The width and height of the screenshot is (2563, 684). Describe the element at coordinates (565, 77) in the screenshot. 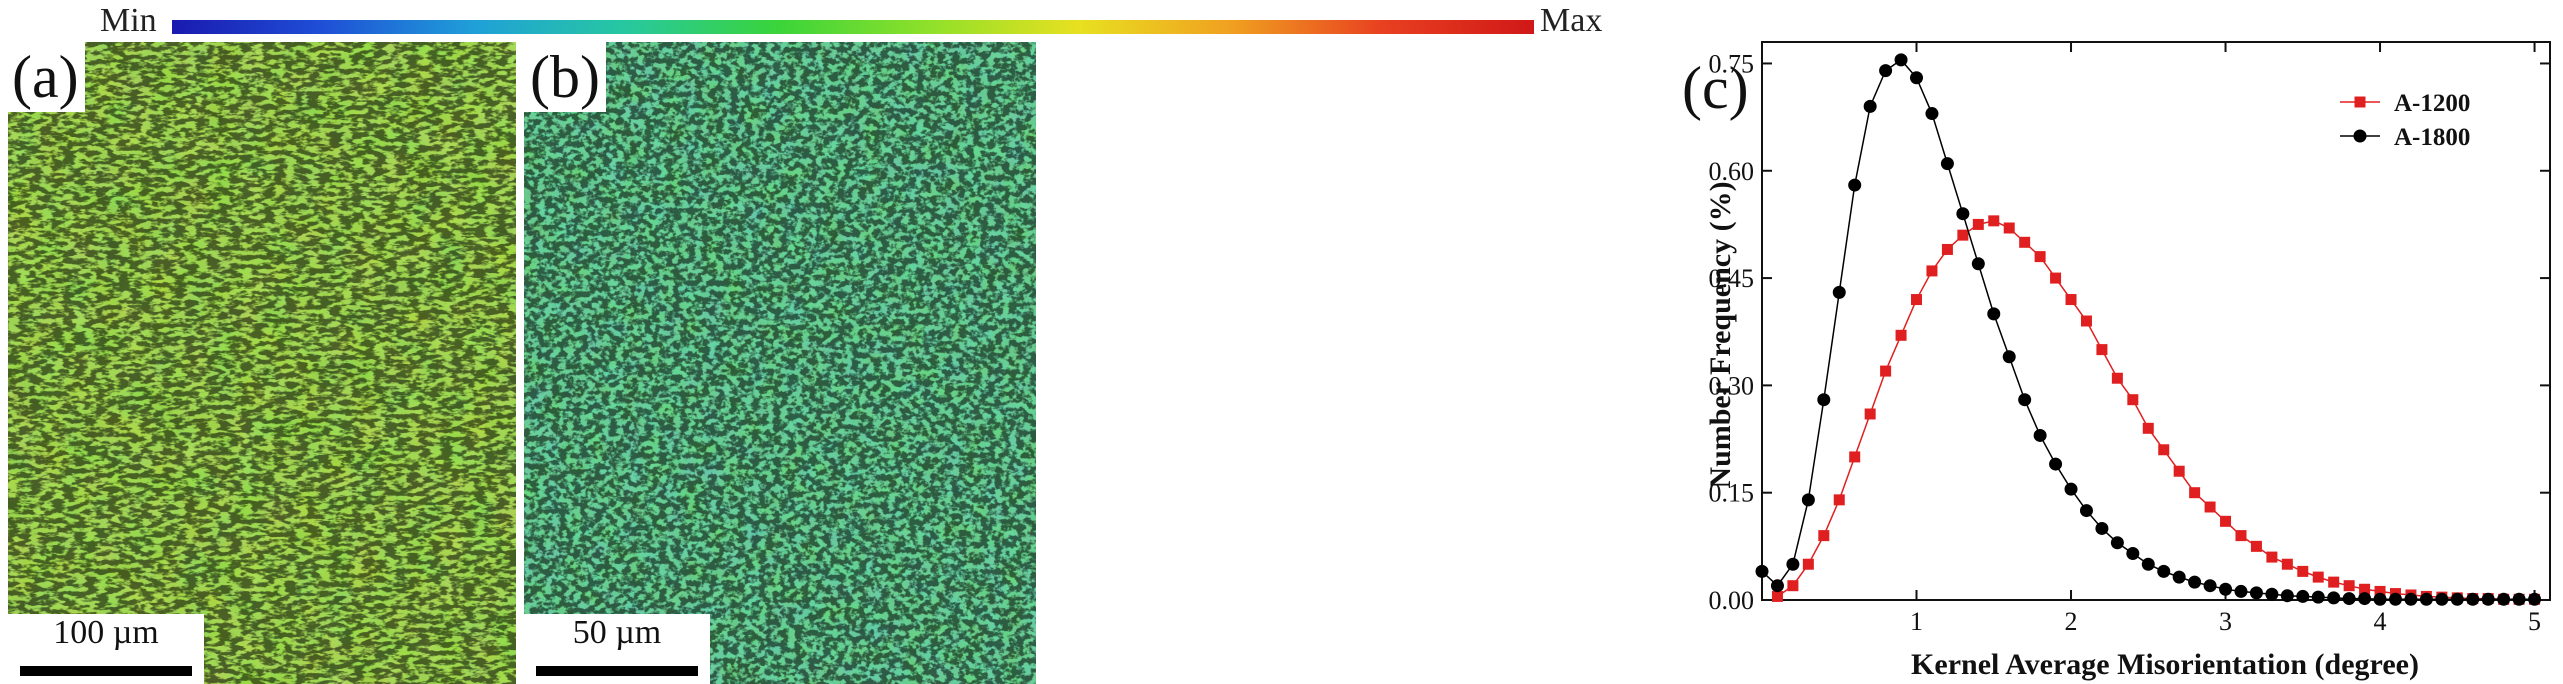

I see `panel-letter-b: (b)` at that location.